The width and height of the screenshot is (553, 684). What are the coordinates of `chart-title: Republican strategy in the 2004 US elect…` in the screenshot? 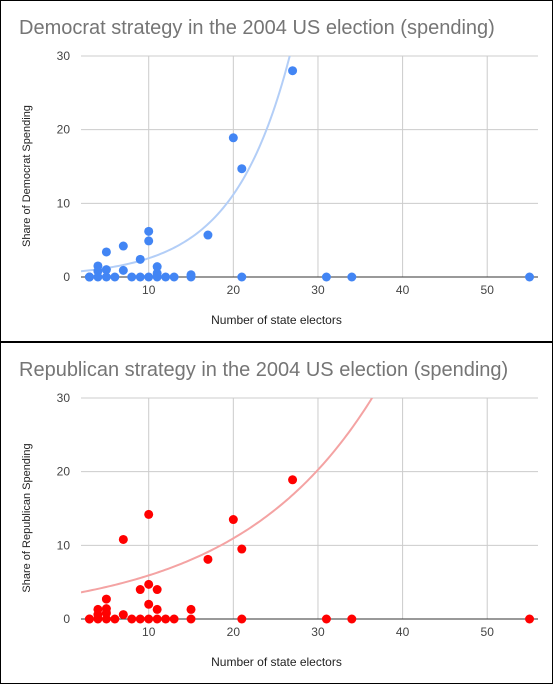 It's located at (264, 370).